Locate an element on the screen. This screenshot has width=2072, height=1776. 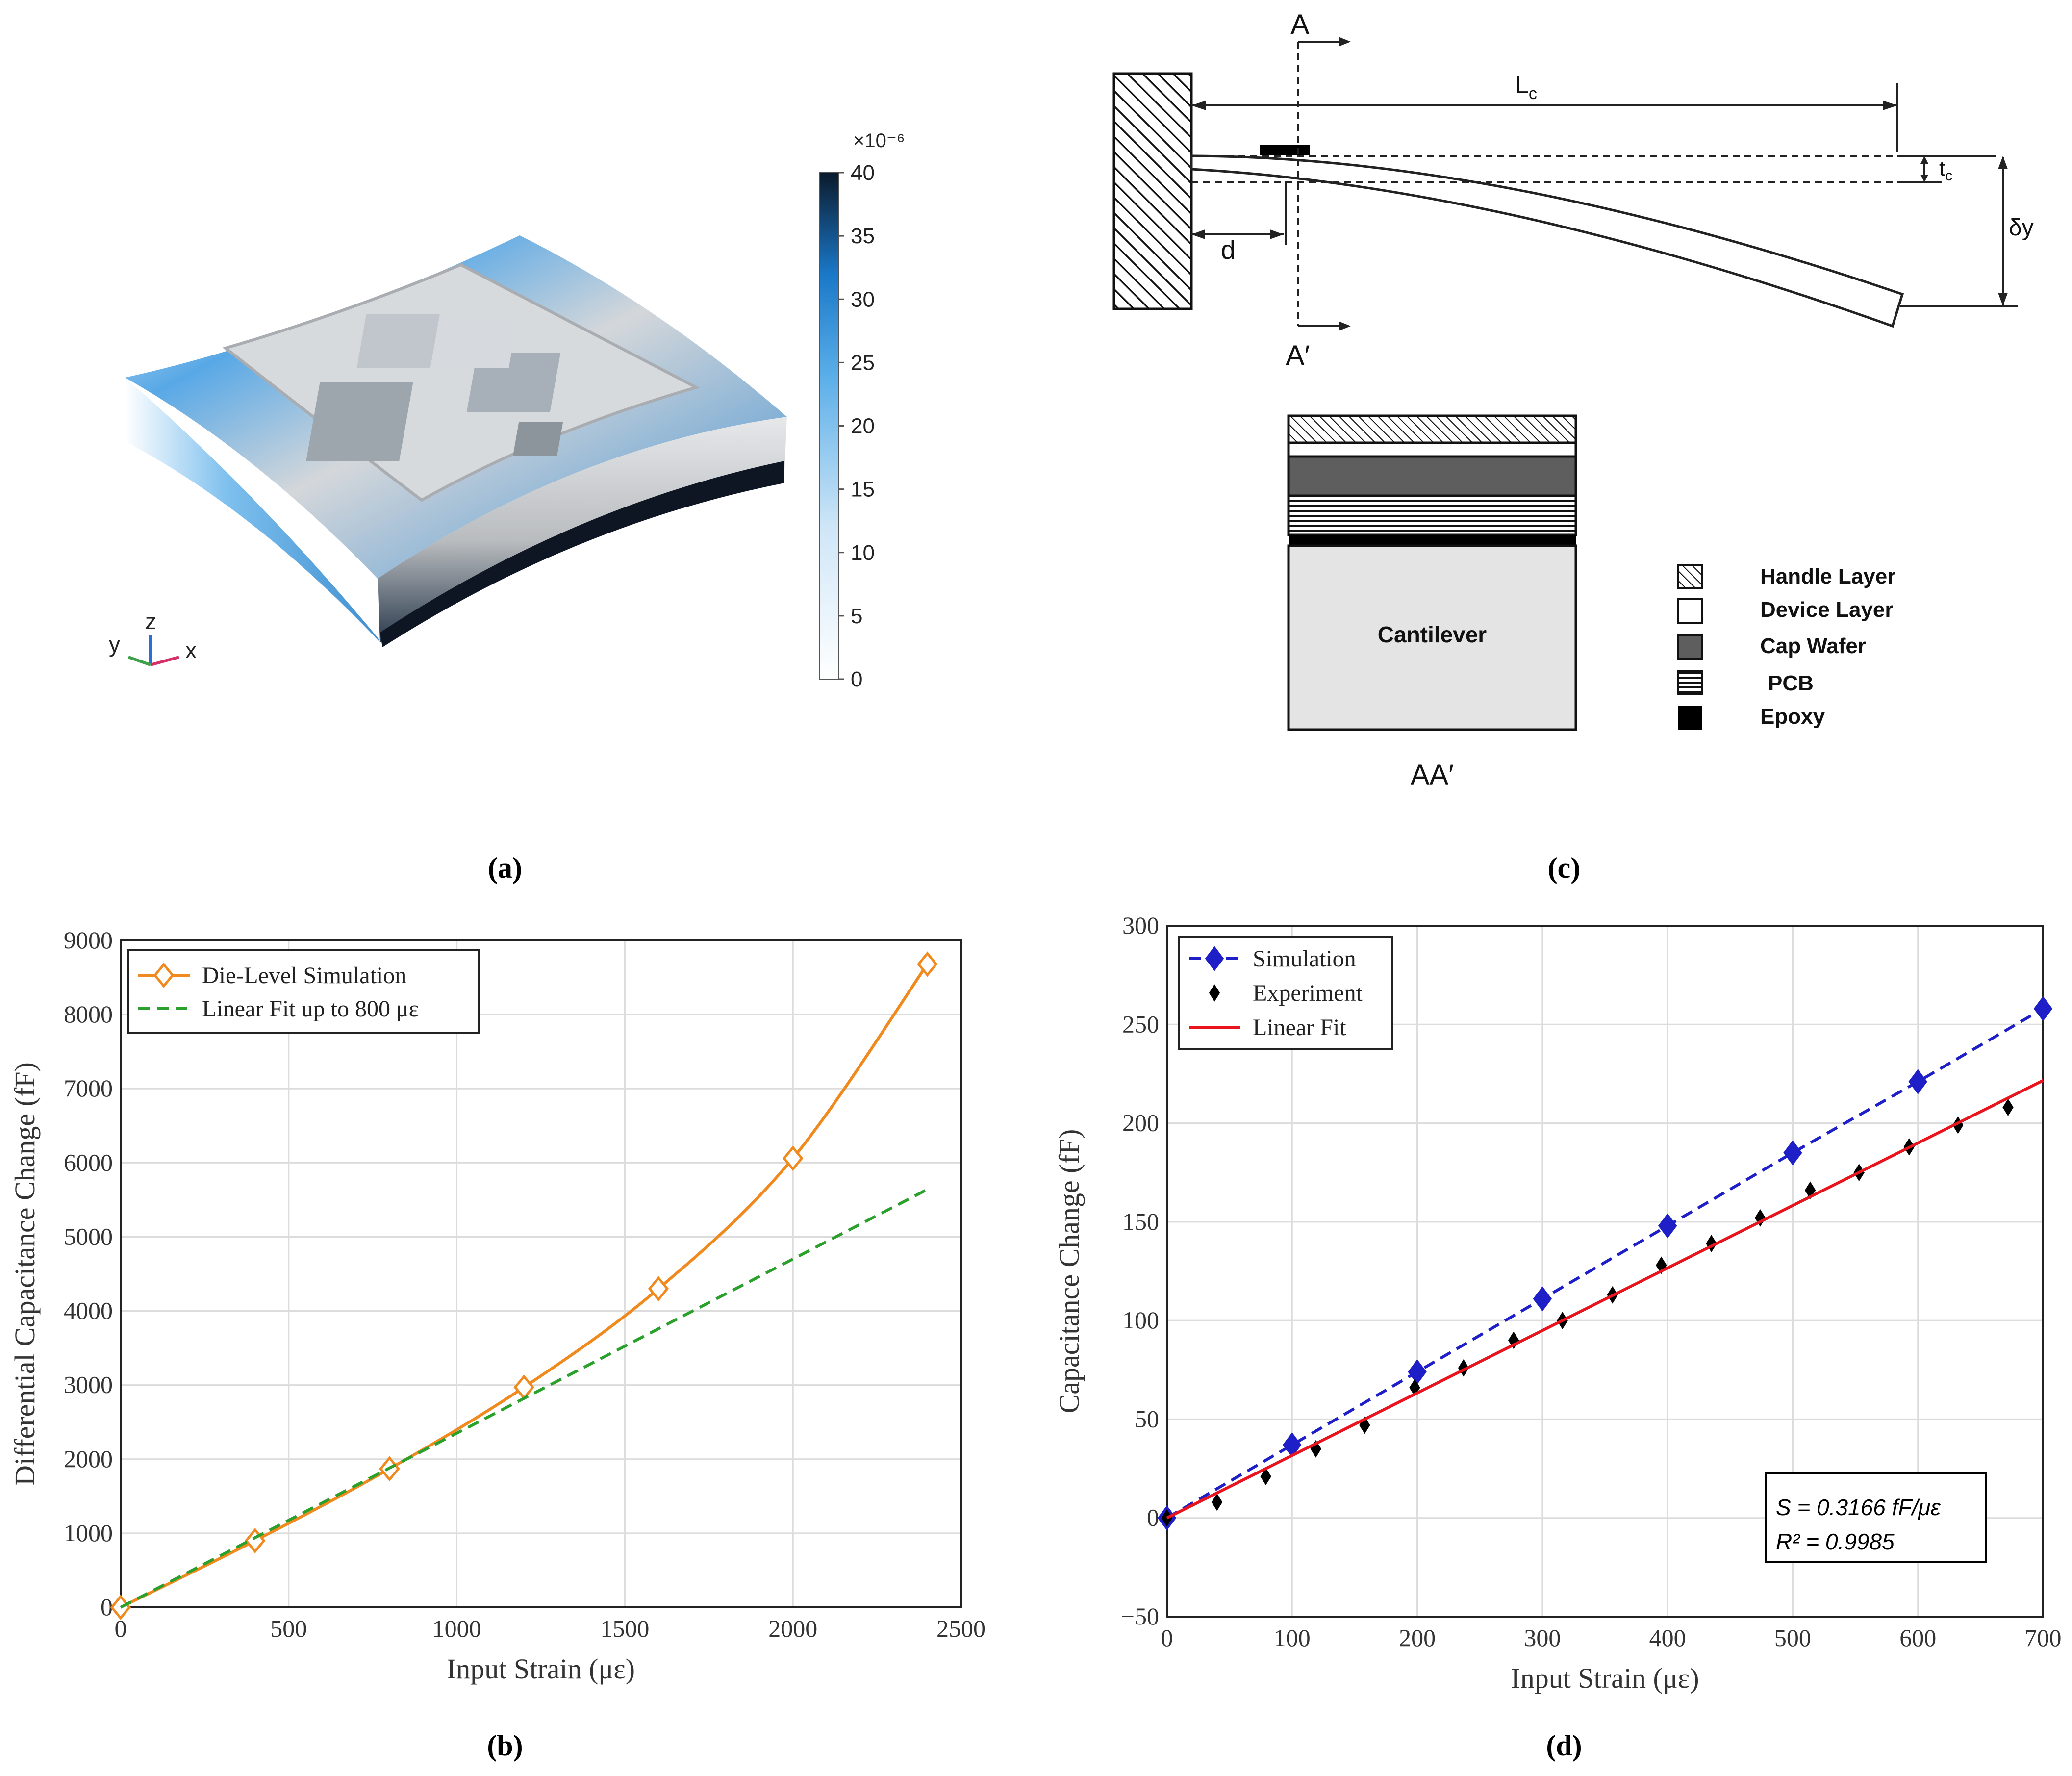
x-tick-label: 700 is located at coordinates (2043, 1637).